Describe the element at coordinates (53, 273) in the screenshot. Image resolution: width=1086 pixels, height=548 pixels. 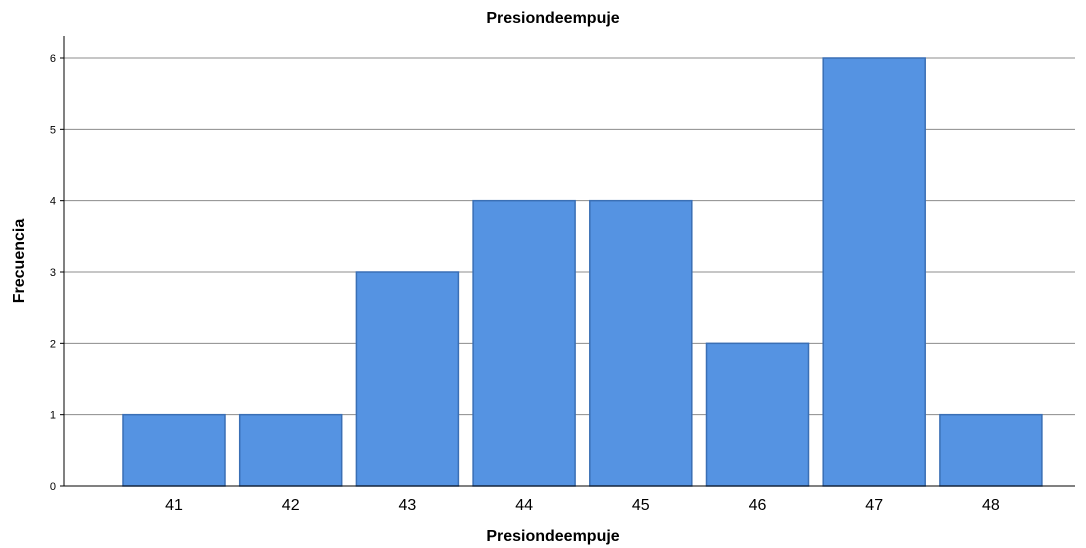
I see `y-tick-label: 3` at that location.